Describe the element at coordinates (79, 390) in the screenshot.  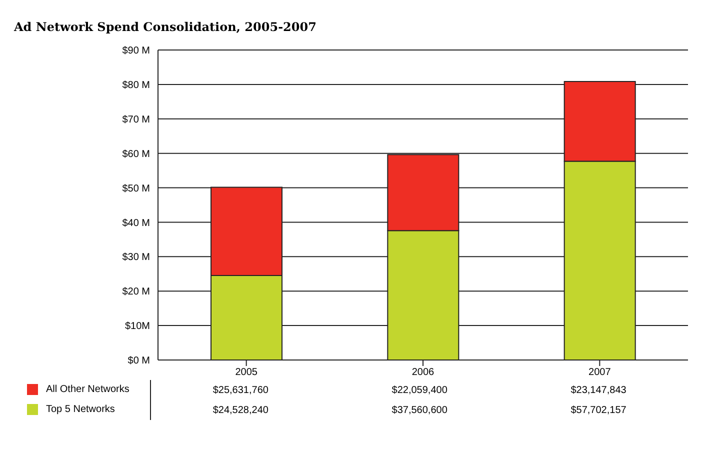
I see `legend-label: All Other Networks` at that location.